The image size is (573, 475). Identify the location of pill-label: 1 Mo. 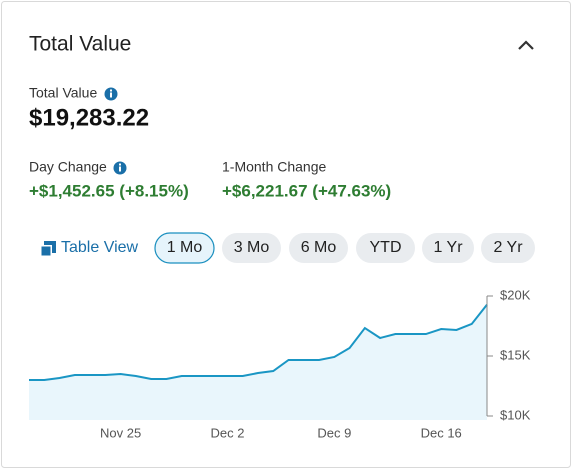
(185, 247).